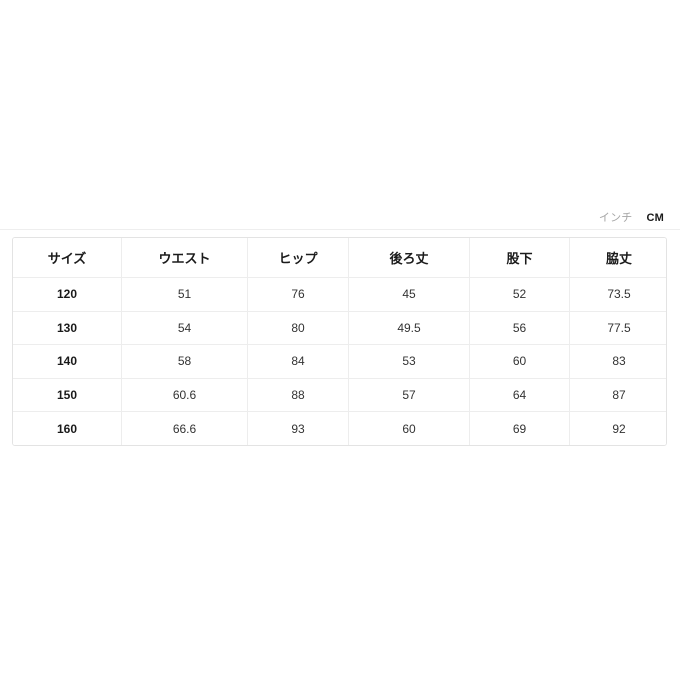 The image size is (680, 680). Describe the element at coordinates (655, 218) in the screenshot. I see `unit-option-cm: CM` at that location.